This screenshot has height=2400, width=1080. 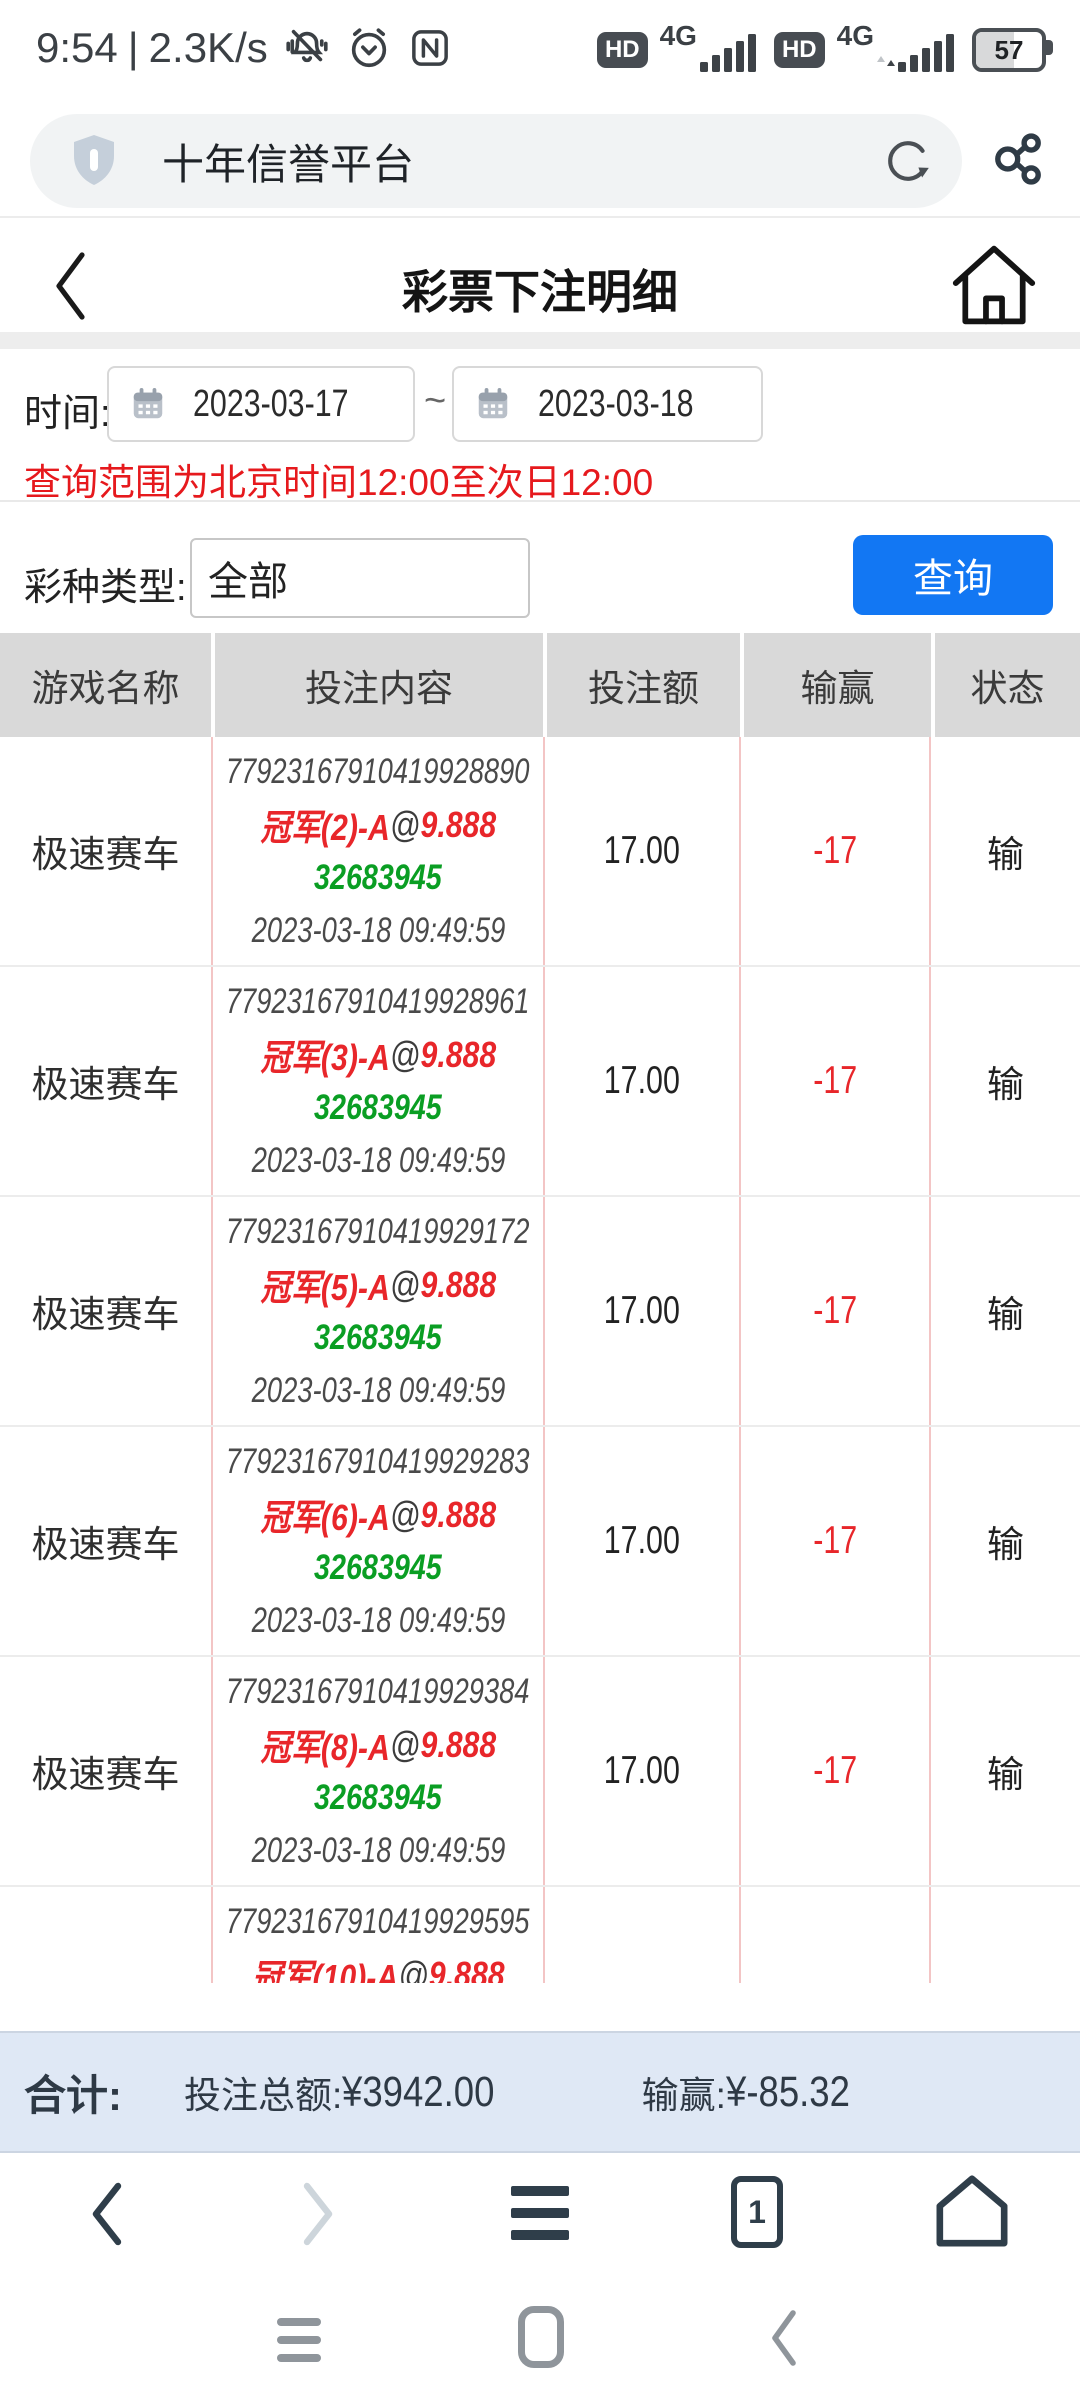 I want to click on battery-level: 57, so click(x=1009, y=49).